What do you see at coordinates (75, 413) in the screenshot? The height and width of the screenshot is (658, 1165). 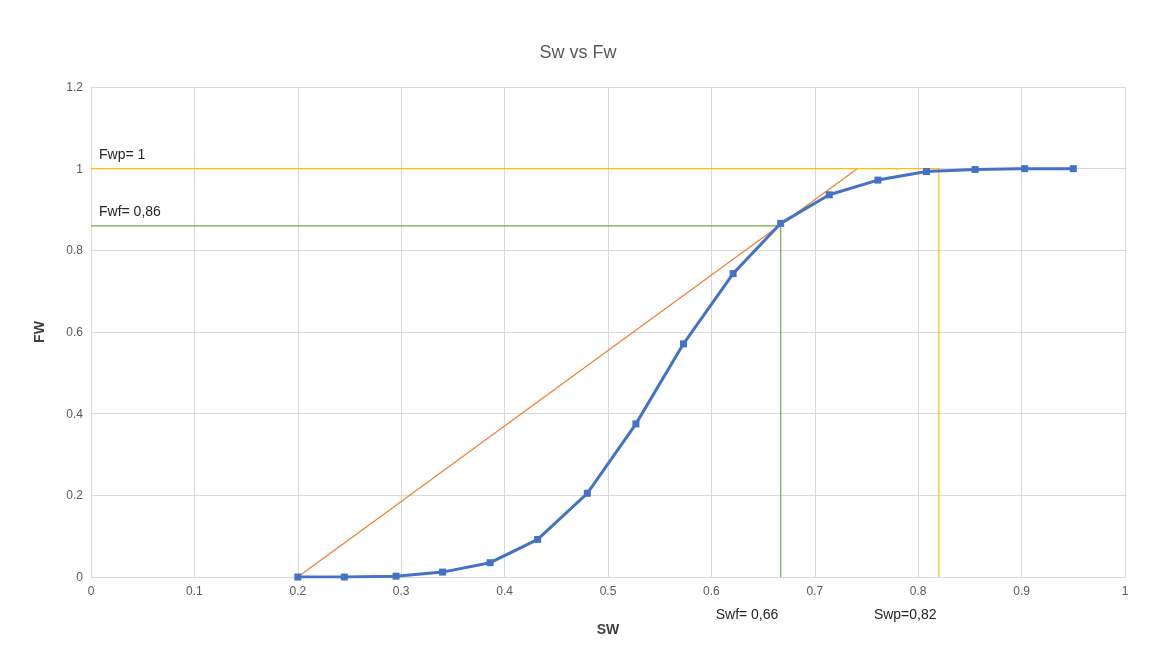 I see `y-tick-label: 0.4` at bounding box center [75, 413].